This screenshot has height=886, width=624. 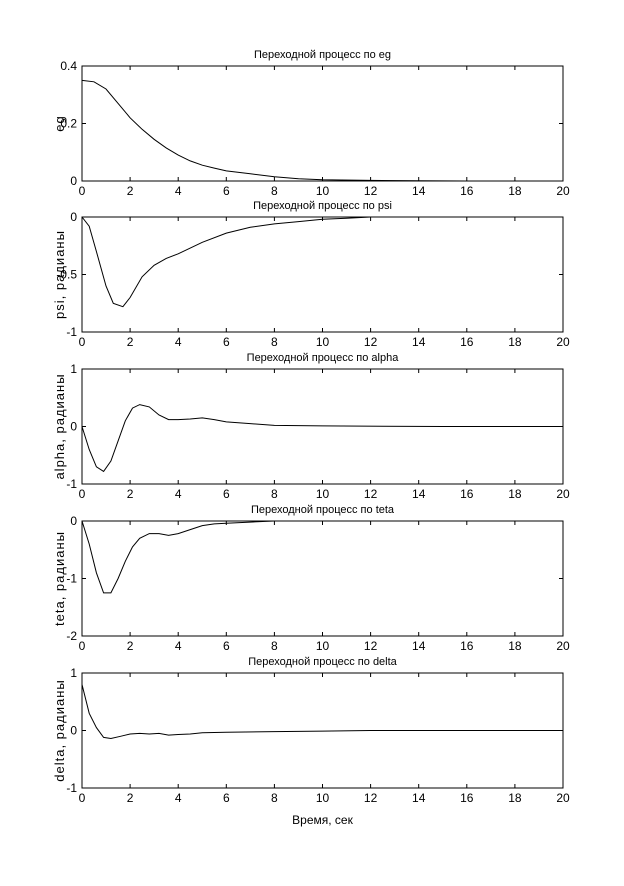 I want to click on y-tick-label: 0.2, so click(x=68, y=124).